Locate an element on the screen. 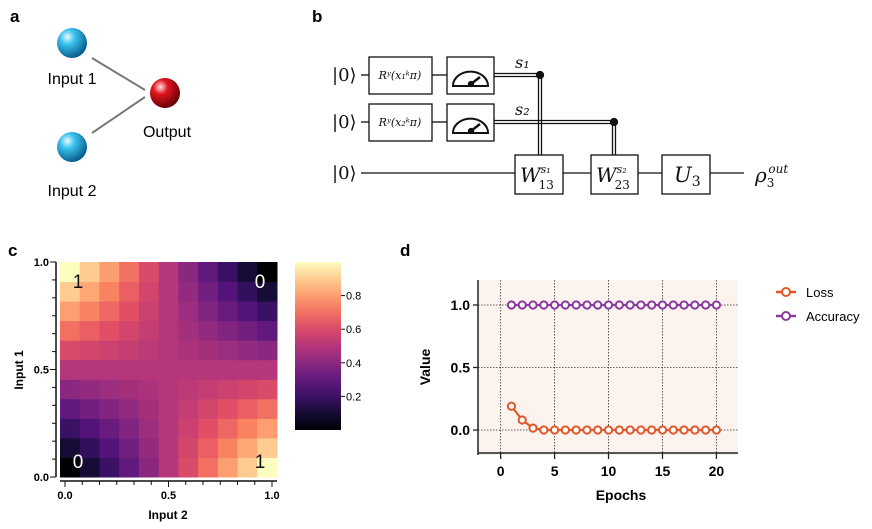 The height and width of the screenshot is (529, 872). network-diagram: Input 1 Input 2 Output is located at coordinates (120, 114).